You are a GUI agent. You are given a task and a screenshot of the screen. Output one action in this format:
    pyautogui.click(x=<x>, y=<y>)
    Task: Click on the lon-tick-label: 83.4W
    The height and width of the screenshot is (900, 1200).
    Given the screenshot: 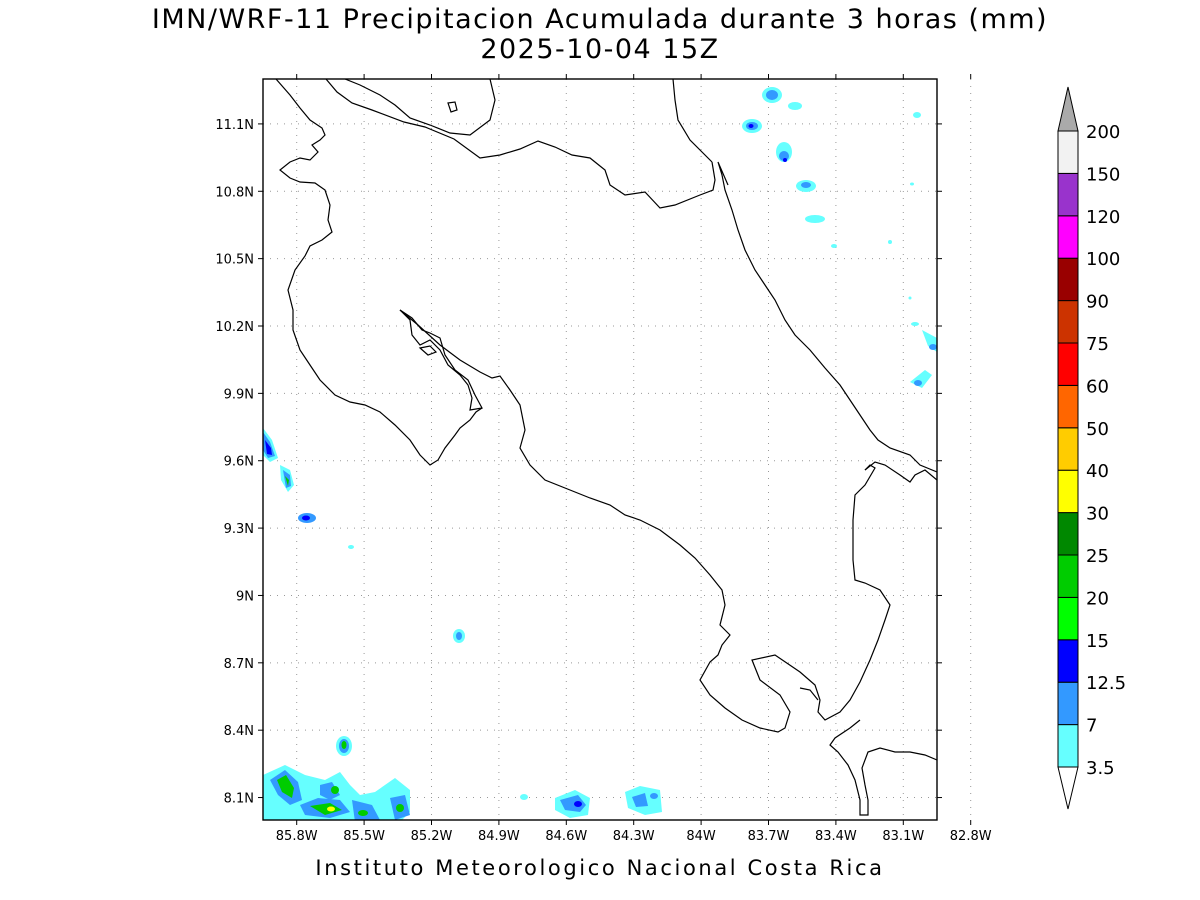 What is the action you would take?
    pyautogui.click(x=836, y=836)
    